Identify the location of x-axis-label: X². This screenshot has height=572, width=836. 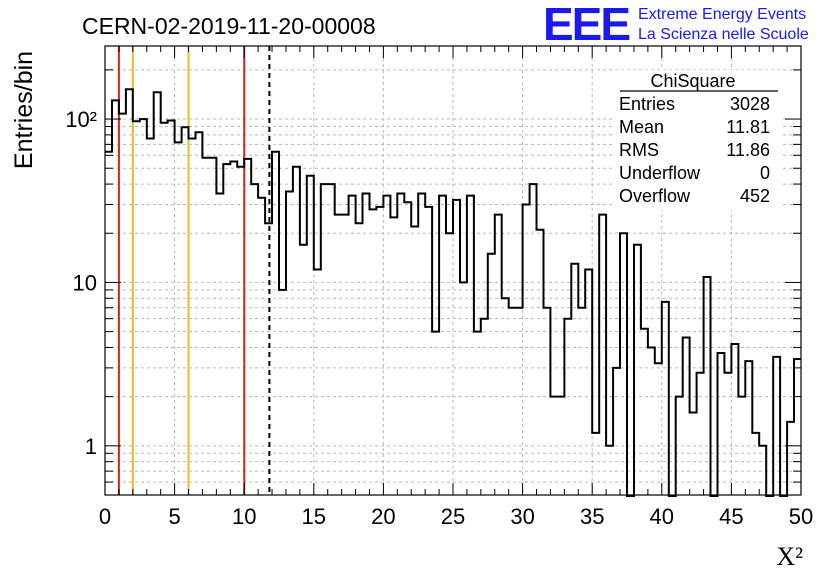
(789, 556).